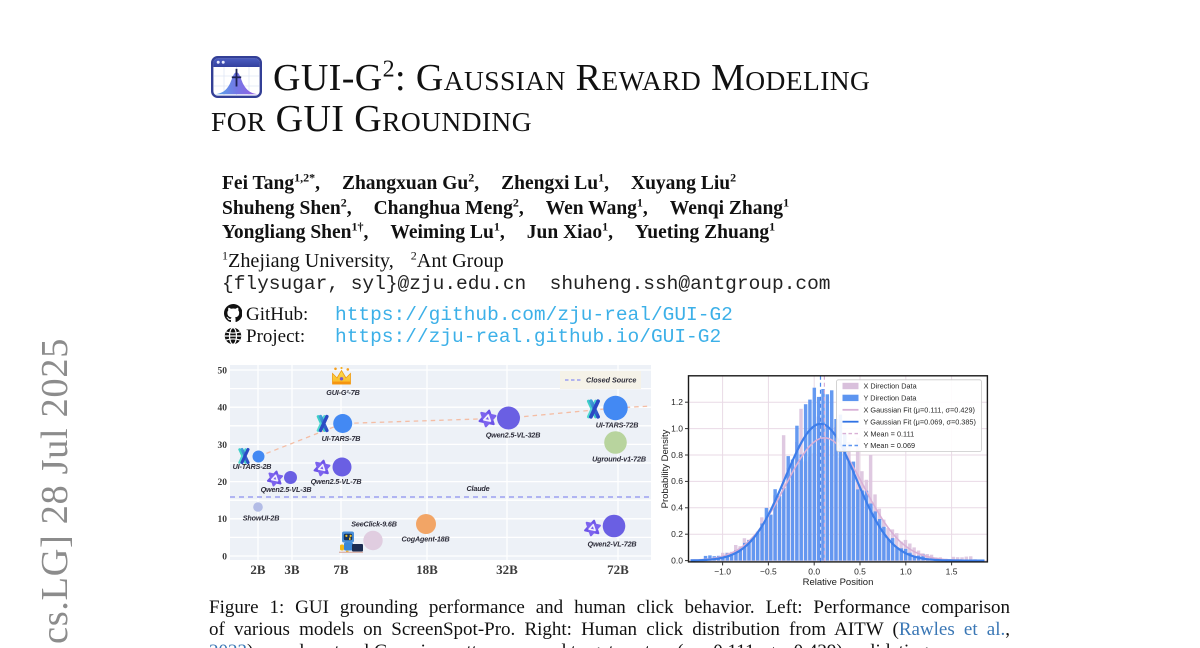 The image size is (1200, 648). I want to click on svg-text: Qwen2-VL-72B, so click(612, 544).